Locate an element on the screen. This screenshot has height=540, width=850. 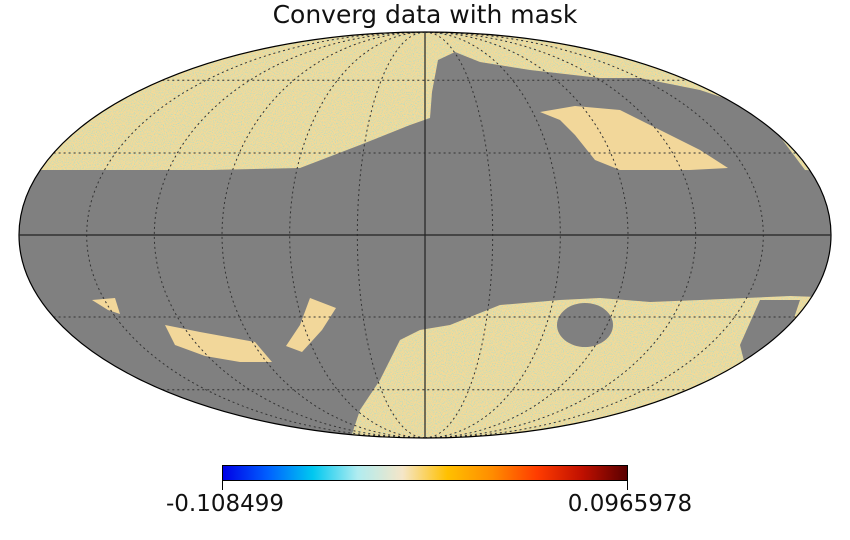
mask-hole-lower-right is located at coordinates (585, 325).